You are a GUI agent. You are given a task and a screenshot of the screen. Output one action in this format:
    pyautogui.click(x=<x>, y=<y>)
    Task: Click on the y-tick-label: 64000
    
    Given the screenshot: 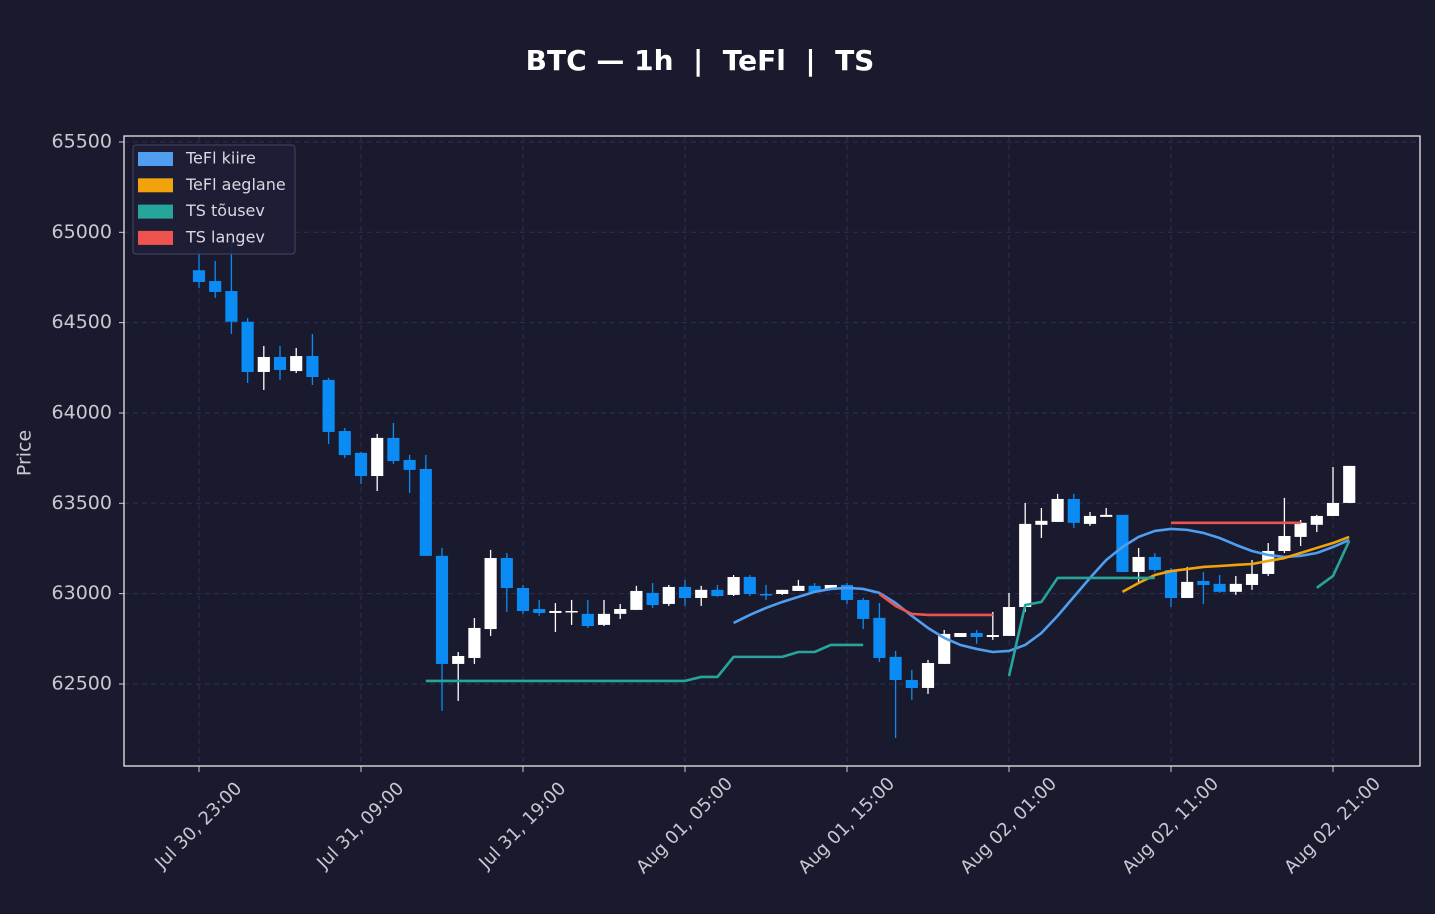 What is the action you would take?
    pyautogui.click(x=82, y=412)
    